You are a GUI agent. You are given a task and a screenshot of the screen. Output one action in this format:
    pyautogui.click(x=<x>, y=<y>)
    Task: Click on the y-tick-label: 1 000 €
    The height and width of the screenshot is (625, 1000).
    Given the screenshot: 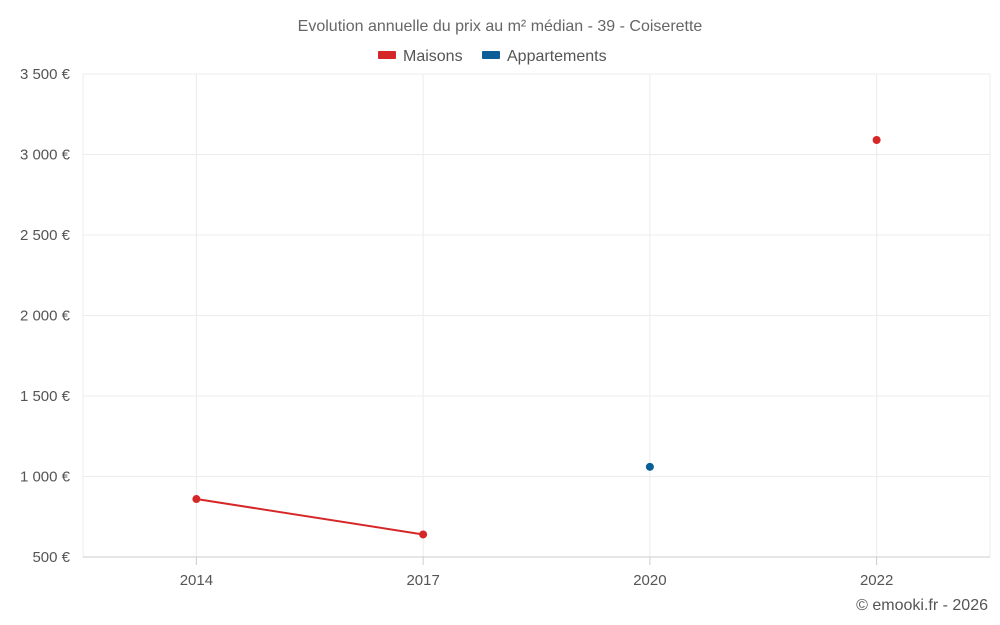 What is the action you would take?
    pyautogui.click(x=45, y=477)
    